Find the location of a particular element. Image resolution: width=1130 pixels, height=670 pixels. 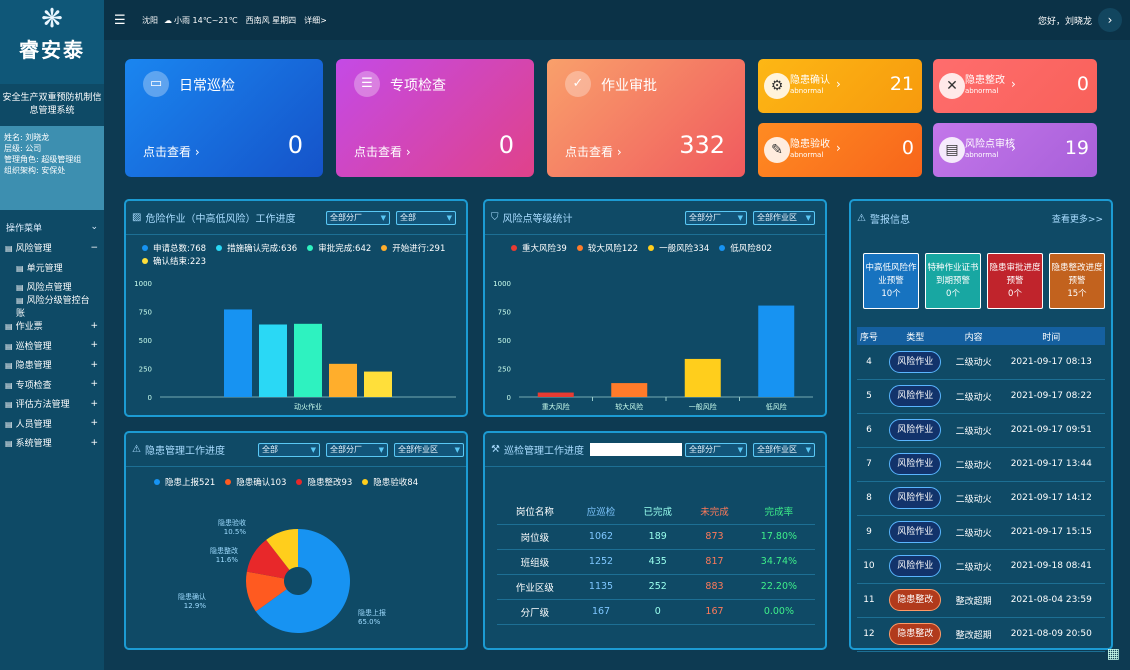

legend-item: 隐患整改93 is located at coordinates (326, 483).